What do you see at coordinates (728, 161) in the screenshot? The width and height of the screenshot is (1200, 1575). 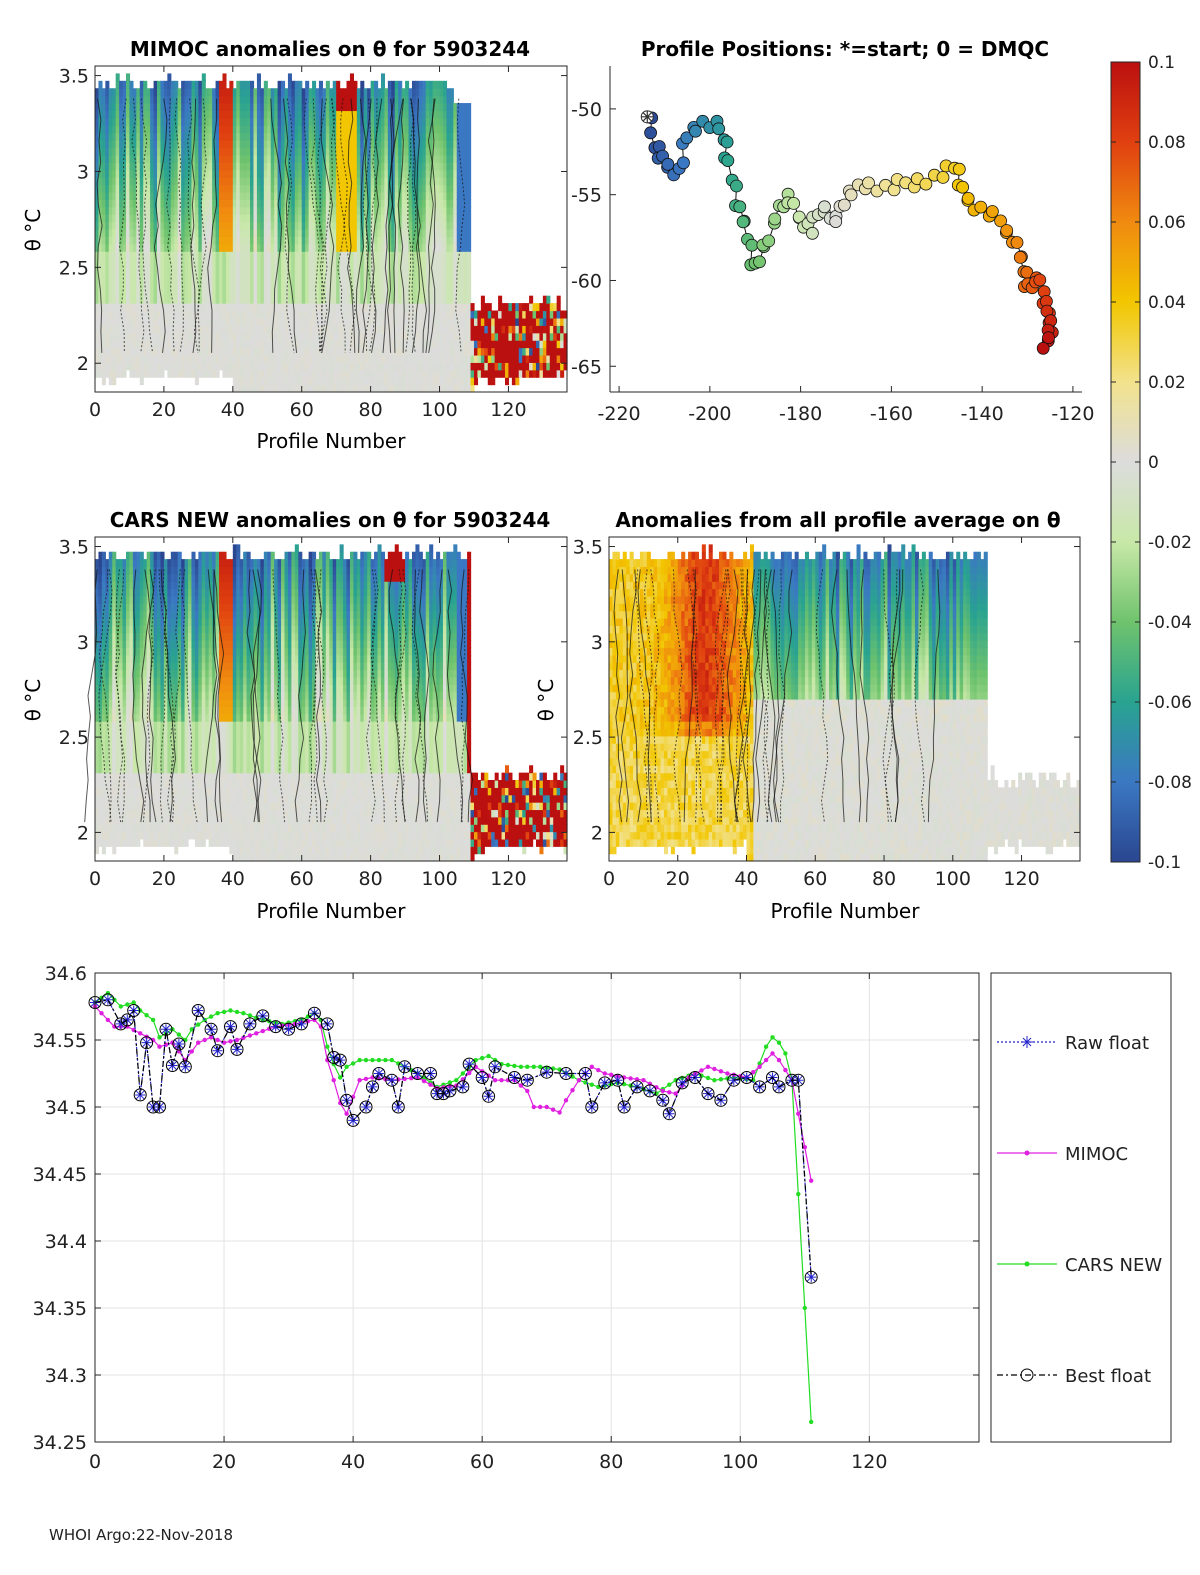 I see `profile-position-point` at bounding box center [728, 161].